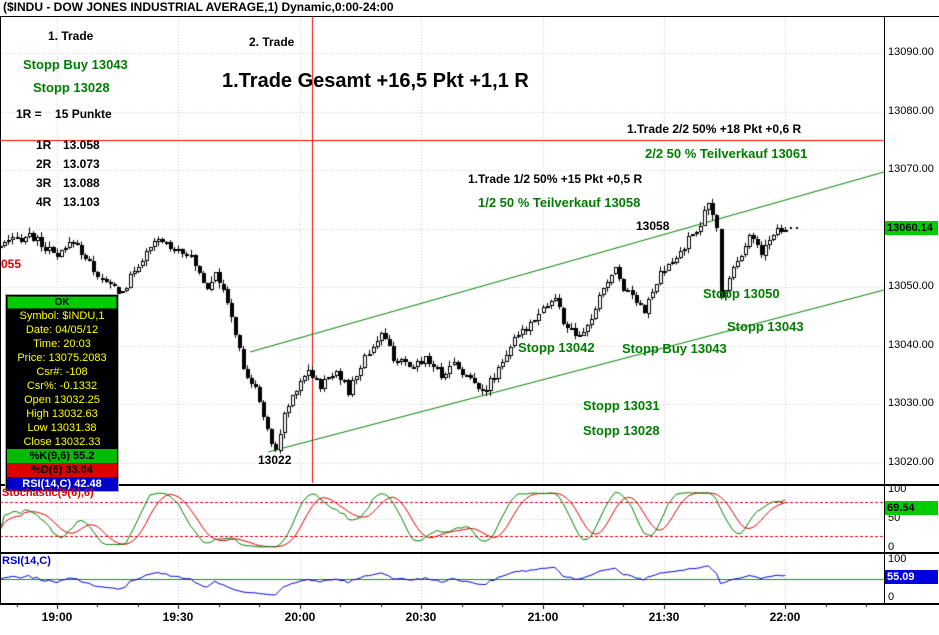 Image resolution: width=939 pixels, height=635 pixels. I want to click on last-price-badge: 13060.14, so click(911, 228).